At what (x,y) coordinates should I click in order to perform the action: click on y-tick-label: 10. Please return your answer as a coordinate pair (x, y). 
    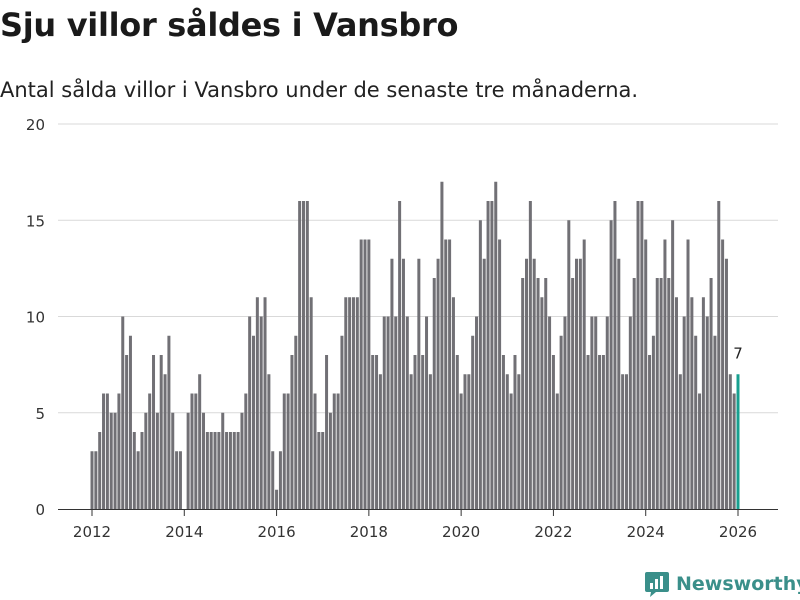
    Looking at the image, I should click on (35, 318).